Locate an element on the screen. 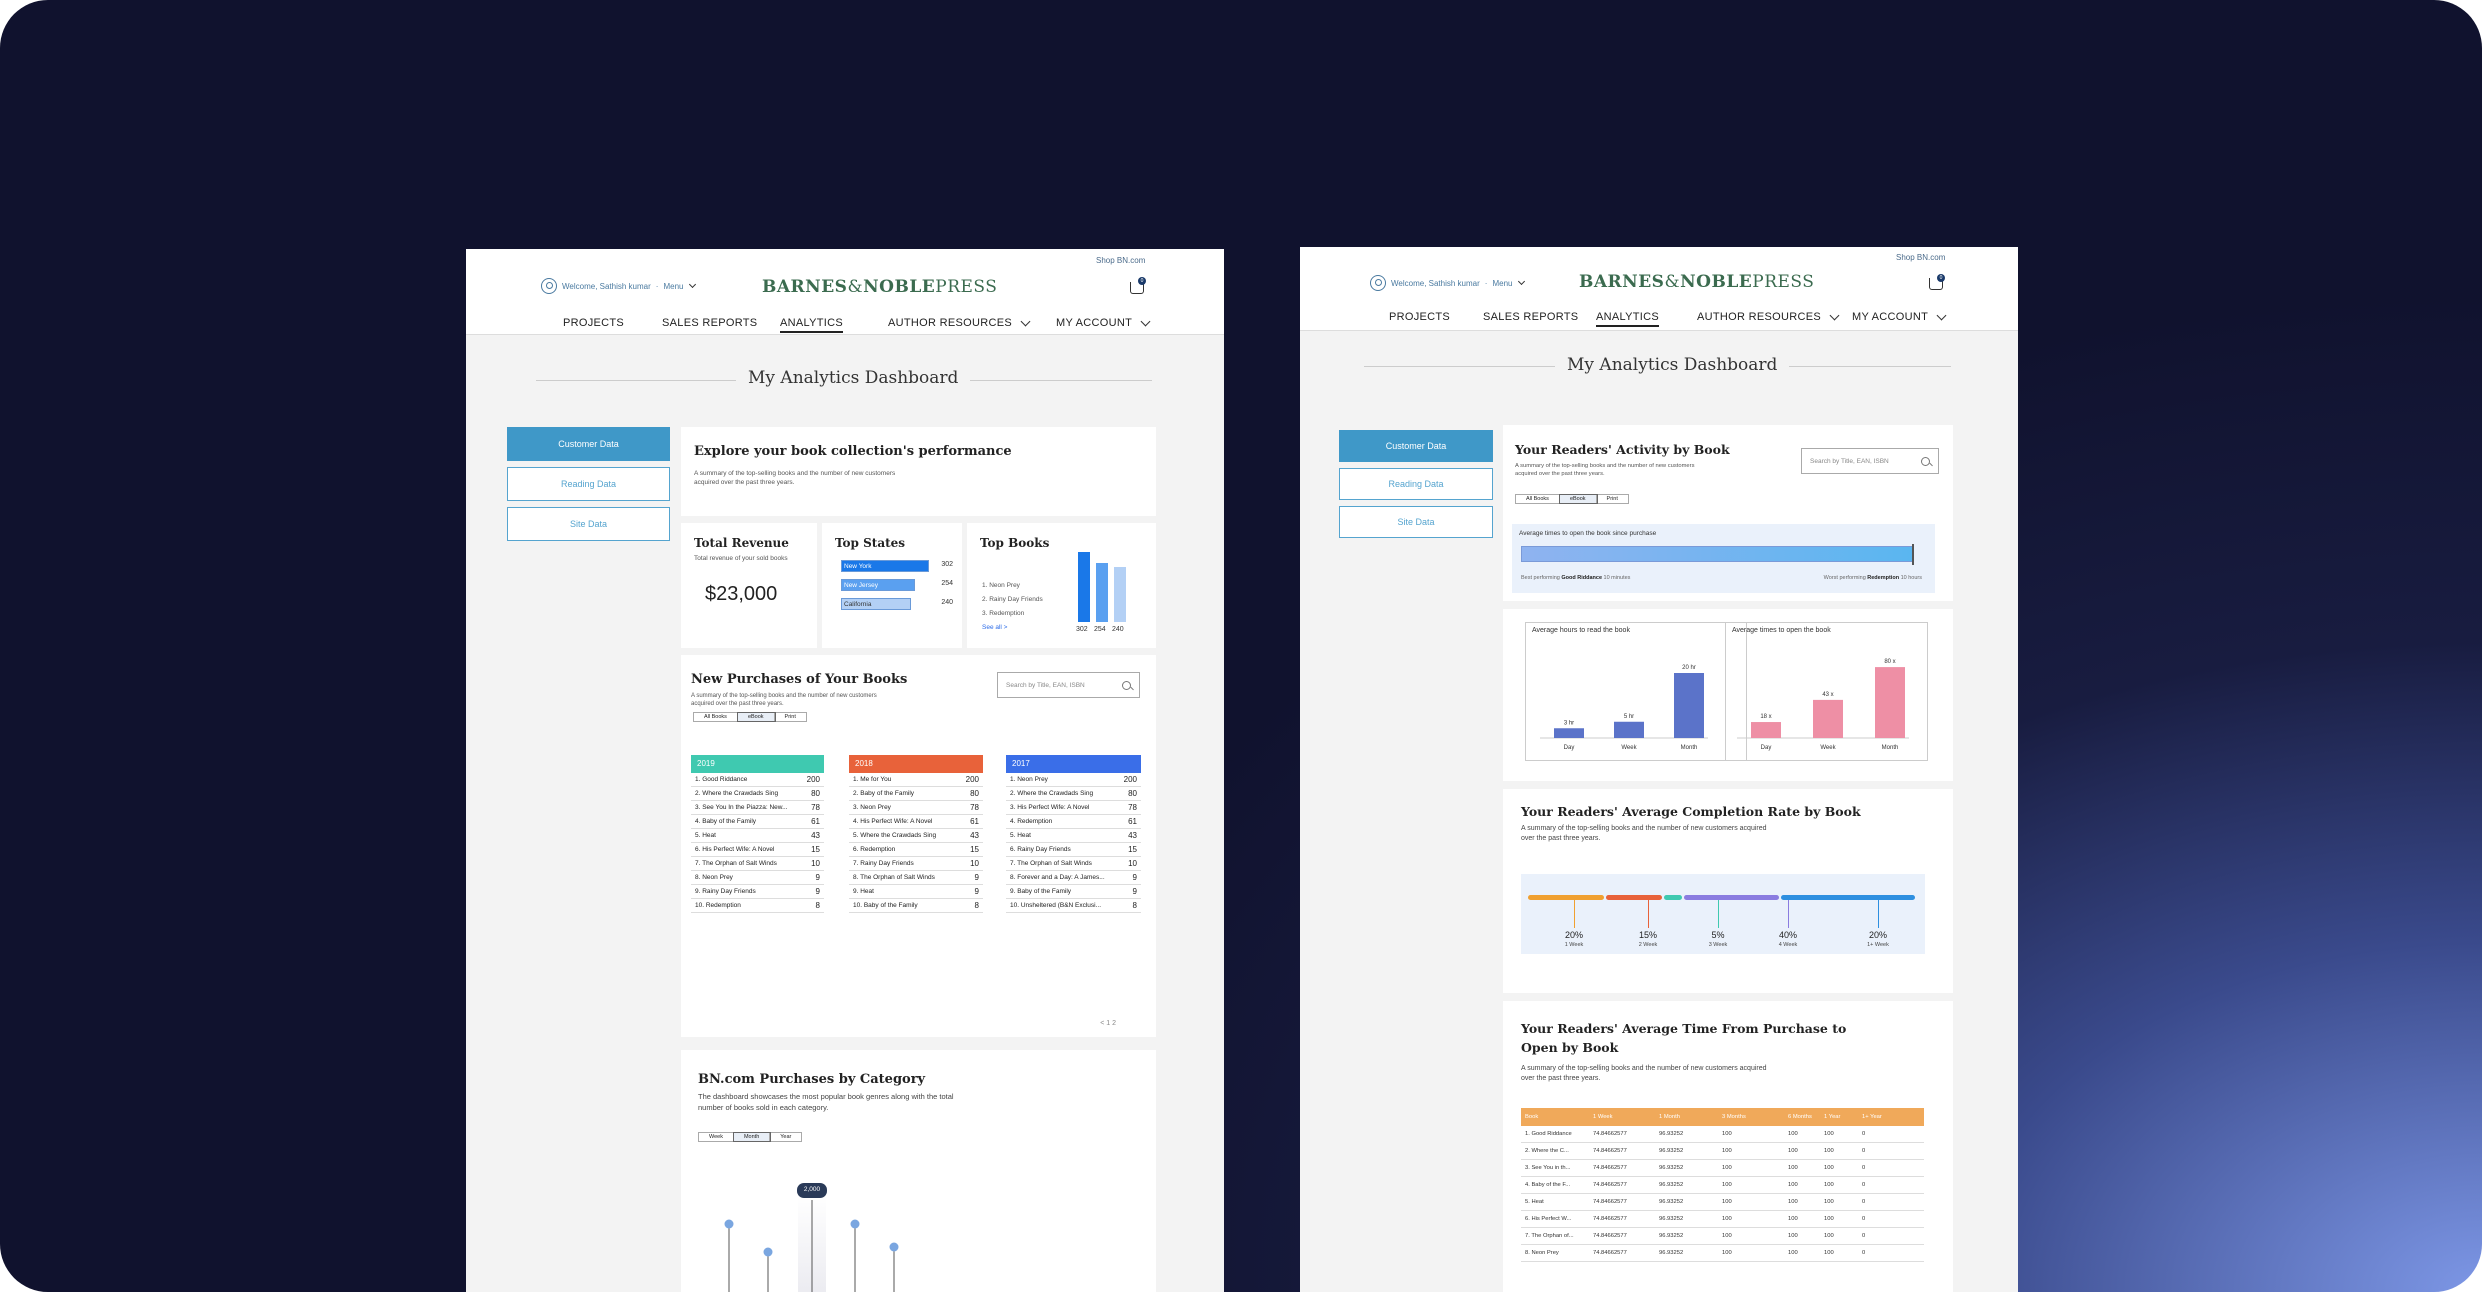 Image resolution: width=2482 pixels, height=1292 pixels. pagination: < 1 2 is located at coordinates (1108, 1023).